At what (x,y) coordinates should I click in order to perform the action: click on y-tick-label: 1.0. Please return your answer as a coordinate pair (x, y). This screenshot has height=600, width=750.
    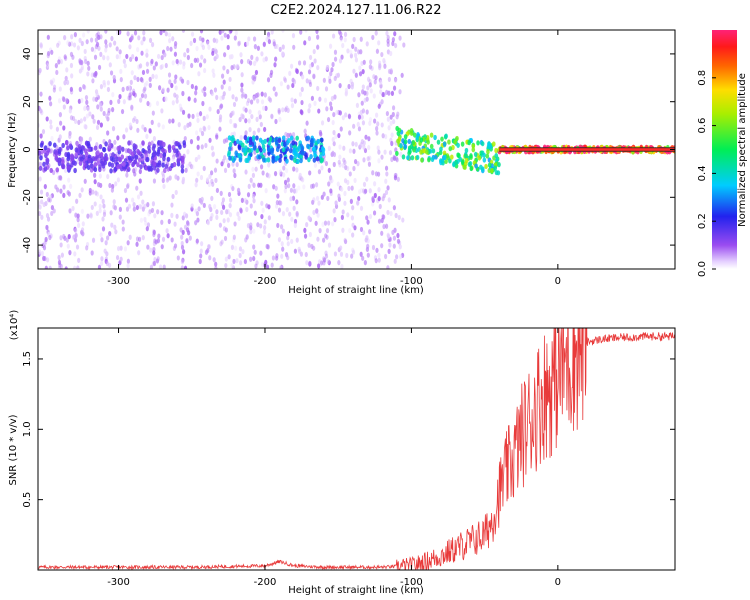
    Looking at the image, I should click on (27, 429).